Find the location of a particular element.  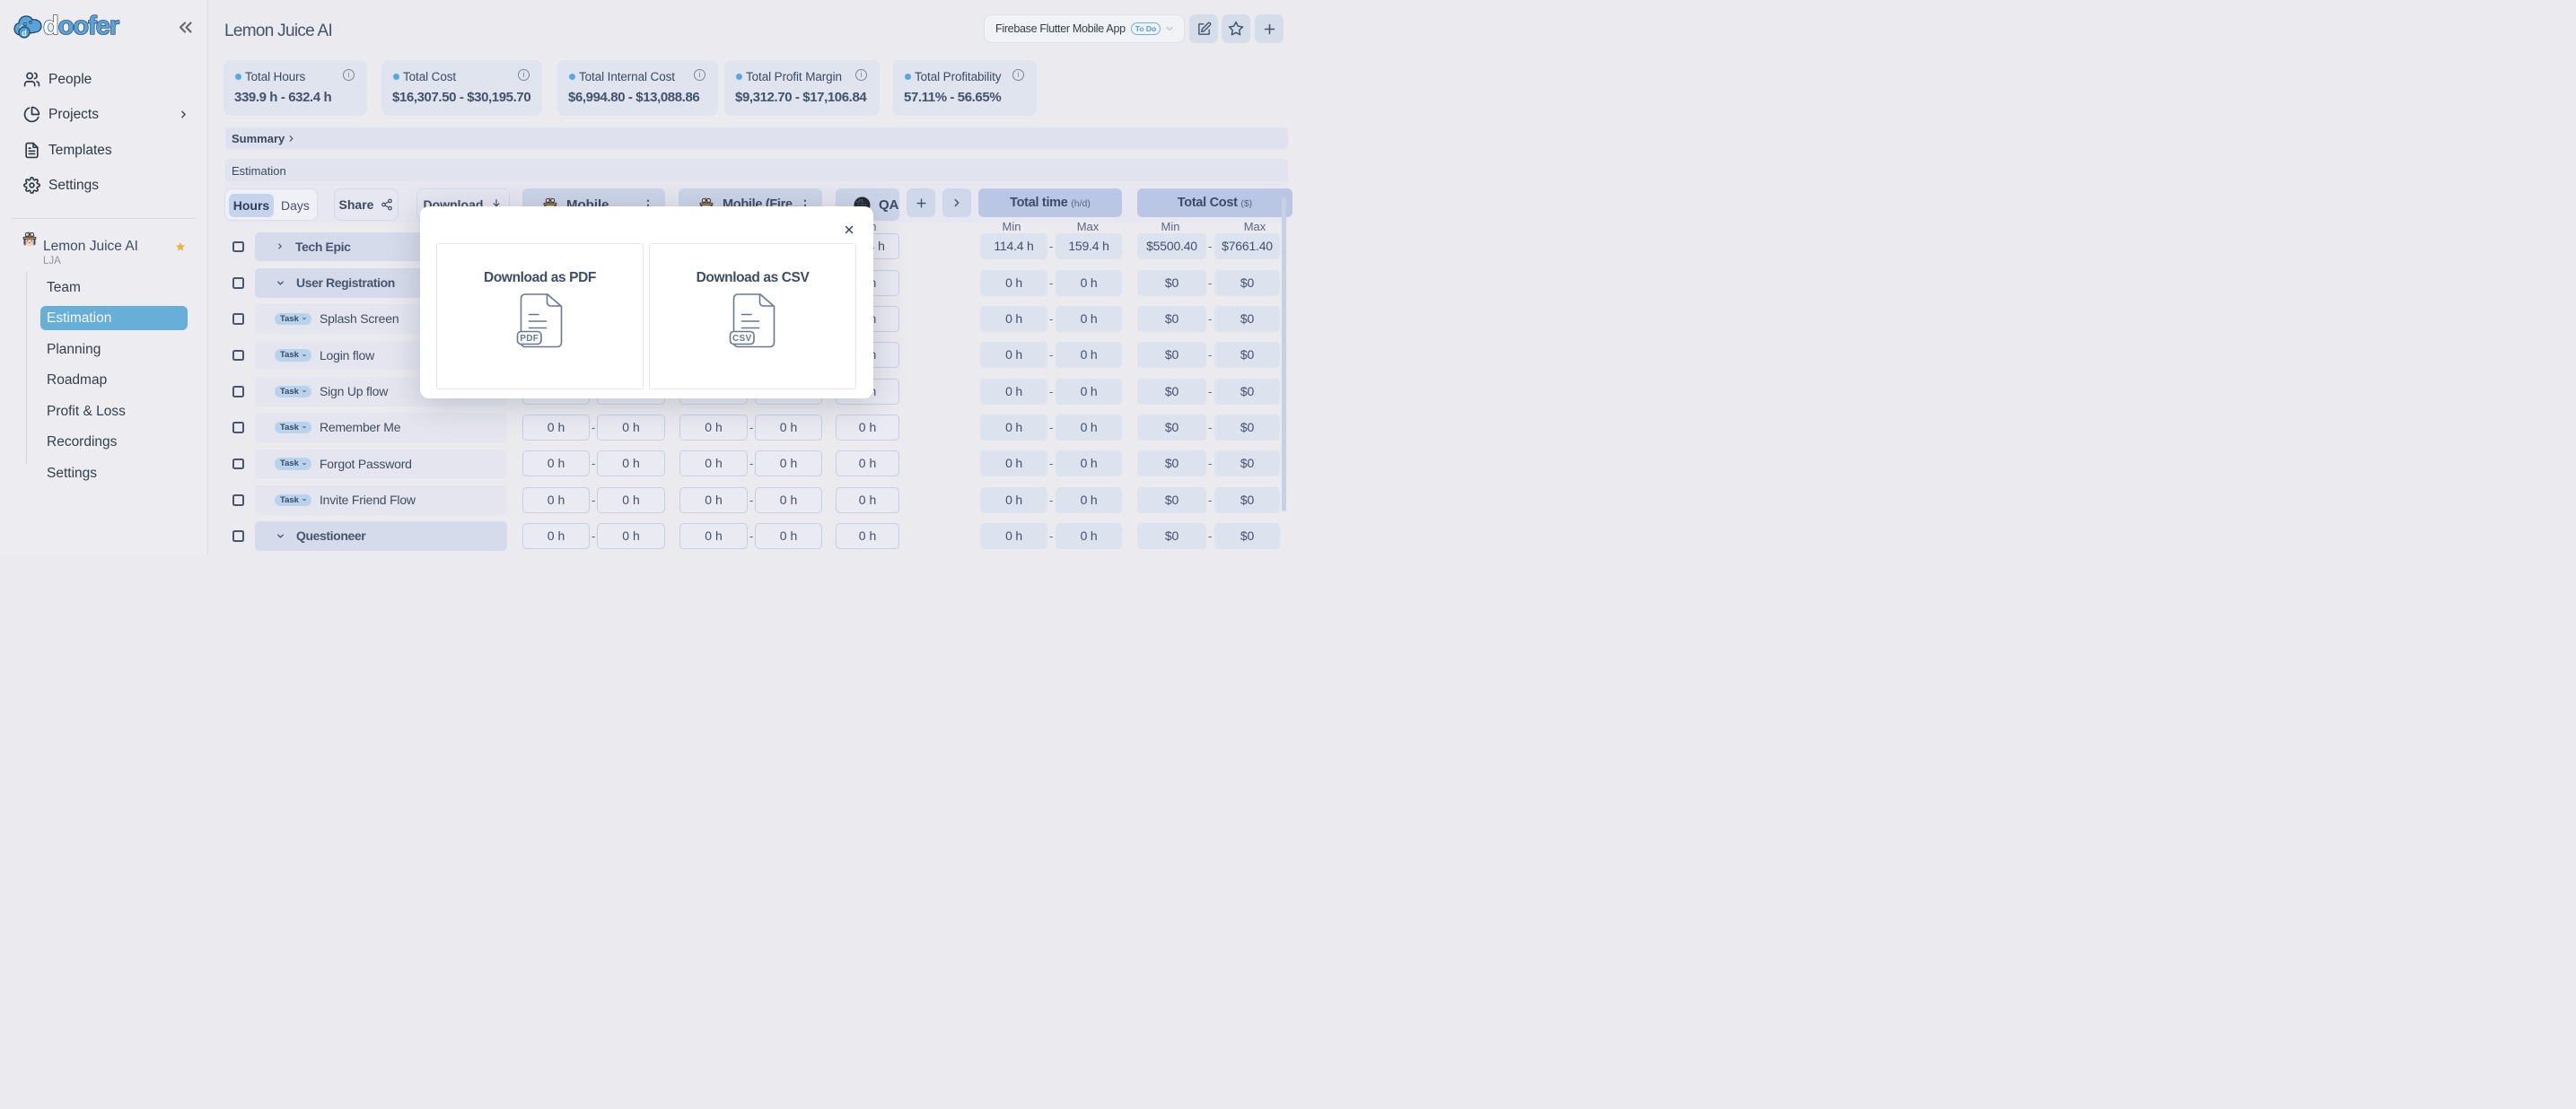

svg-text: CSV is located at coordinates (741, 339).